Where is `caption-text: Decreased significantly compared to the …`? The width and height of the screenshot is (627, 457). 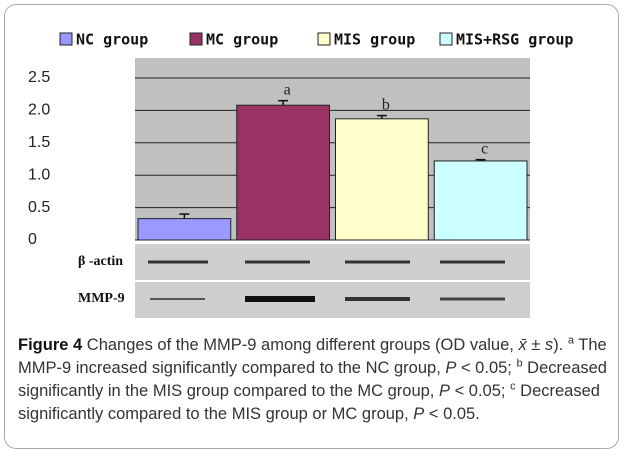 caption-text: Decreased significantly compared to the … is located at coordinates (309, 402).